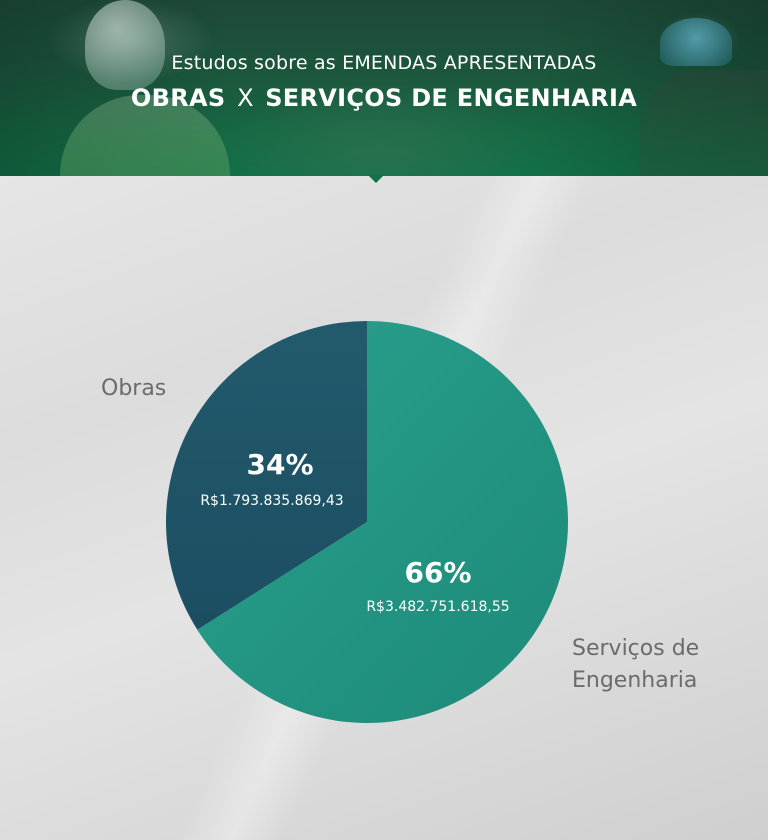 The width and height of the screenshot is (768, 840). What do you see at coordinates (437, 572) in the screenshot?
I see `servicos-percent-label: 66%` at bounding box center [437, 572].